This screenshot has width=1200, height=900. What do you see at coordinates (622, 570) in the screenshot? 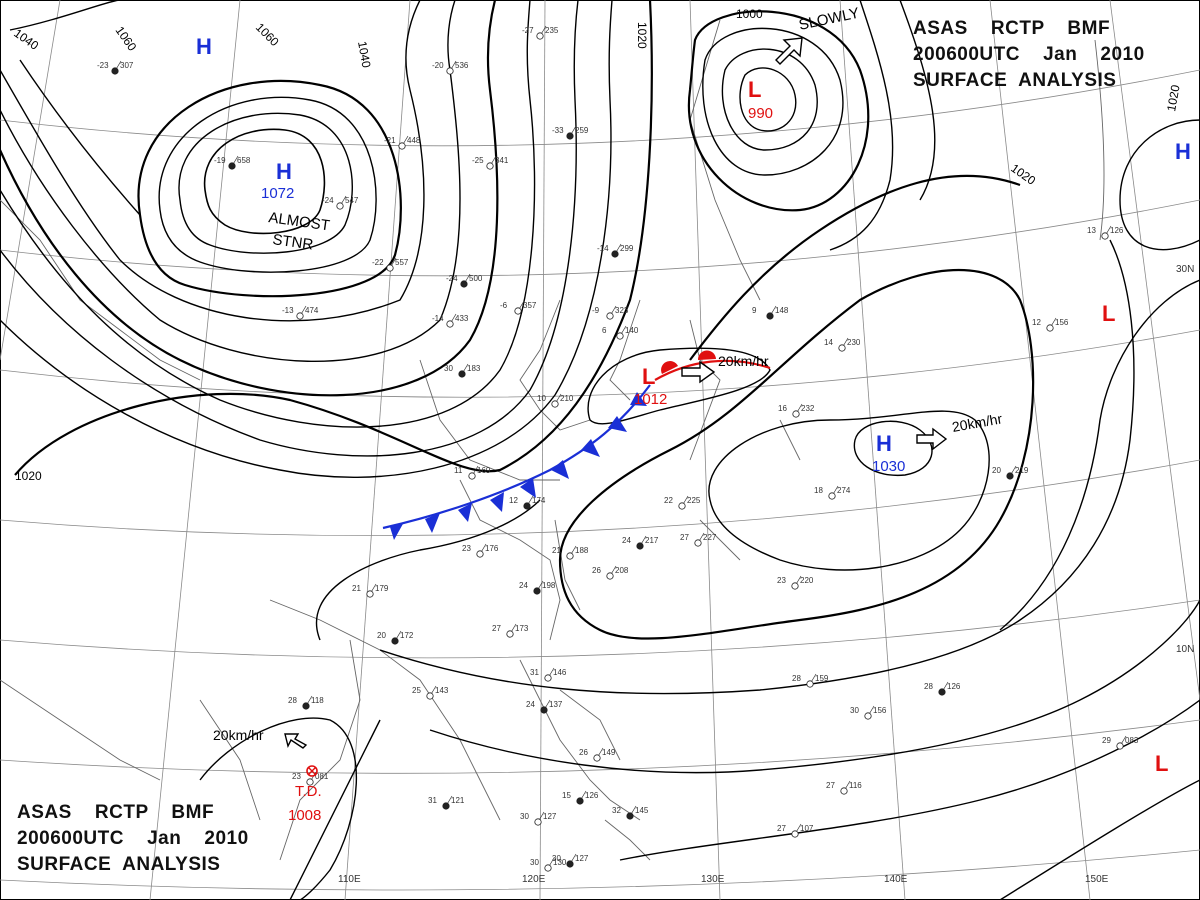
I see `station-pressure: 208` at bounding box center [622, 570].